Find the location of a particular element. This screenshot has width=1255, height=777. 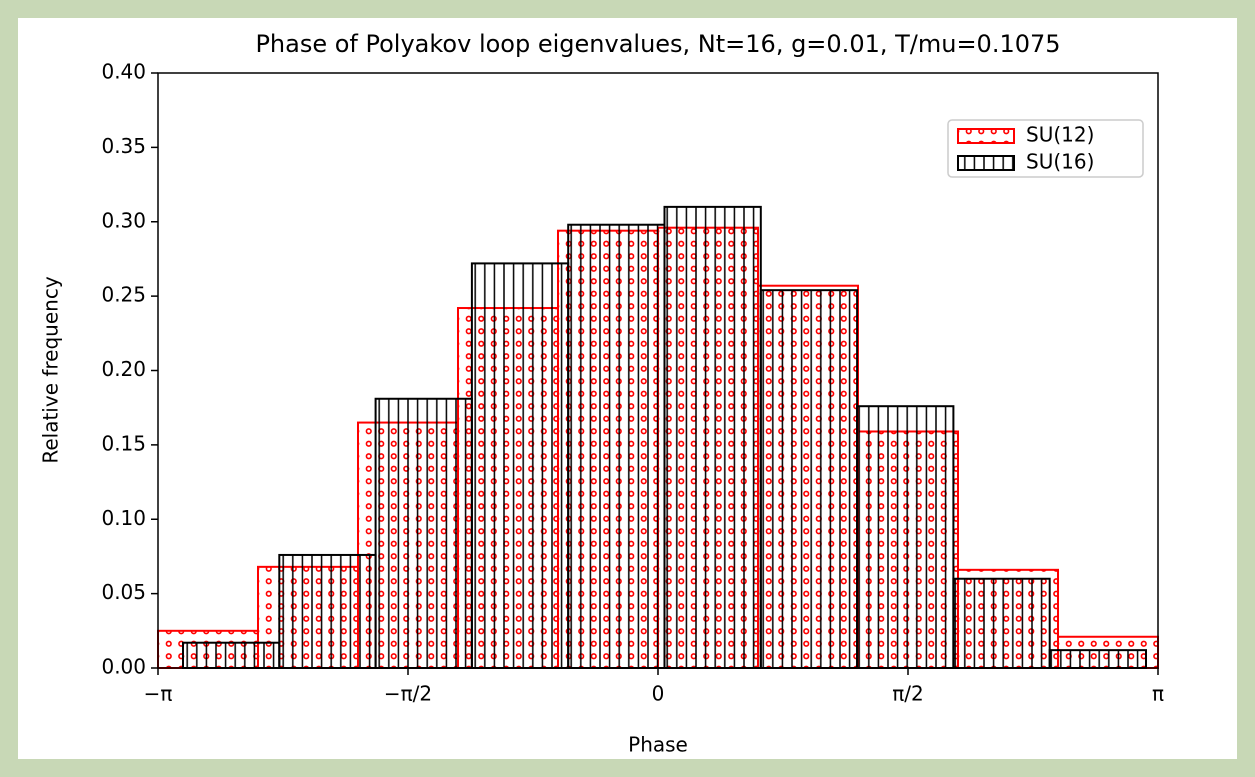

x-tick-label: −π/2 is located at coordinates (408, 694).